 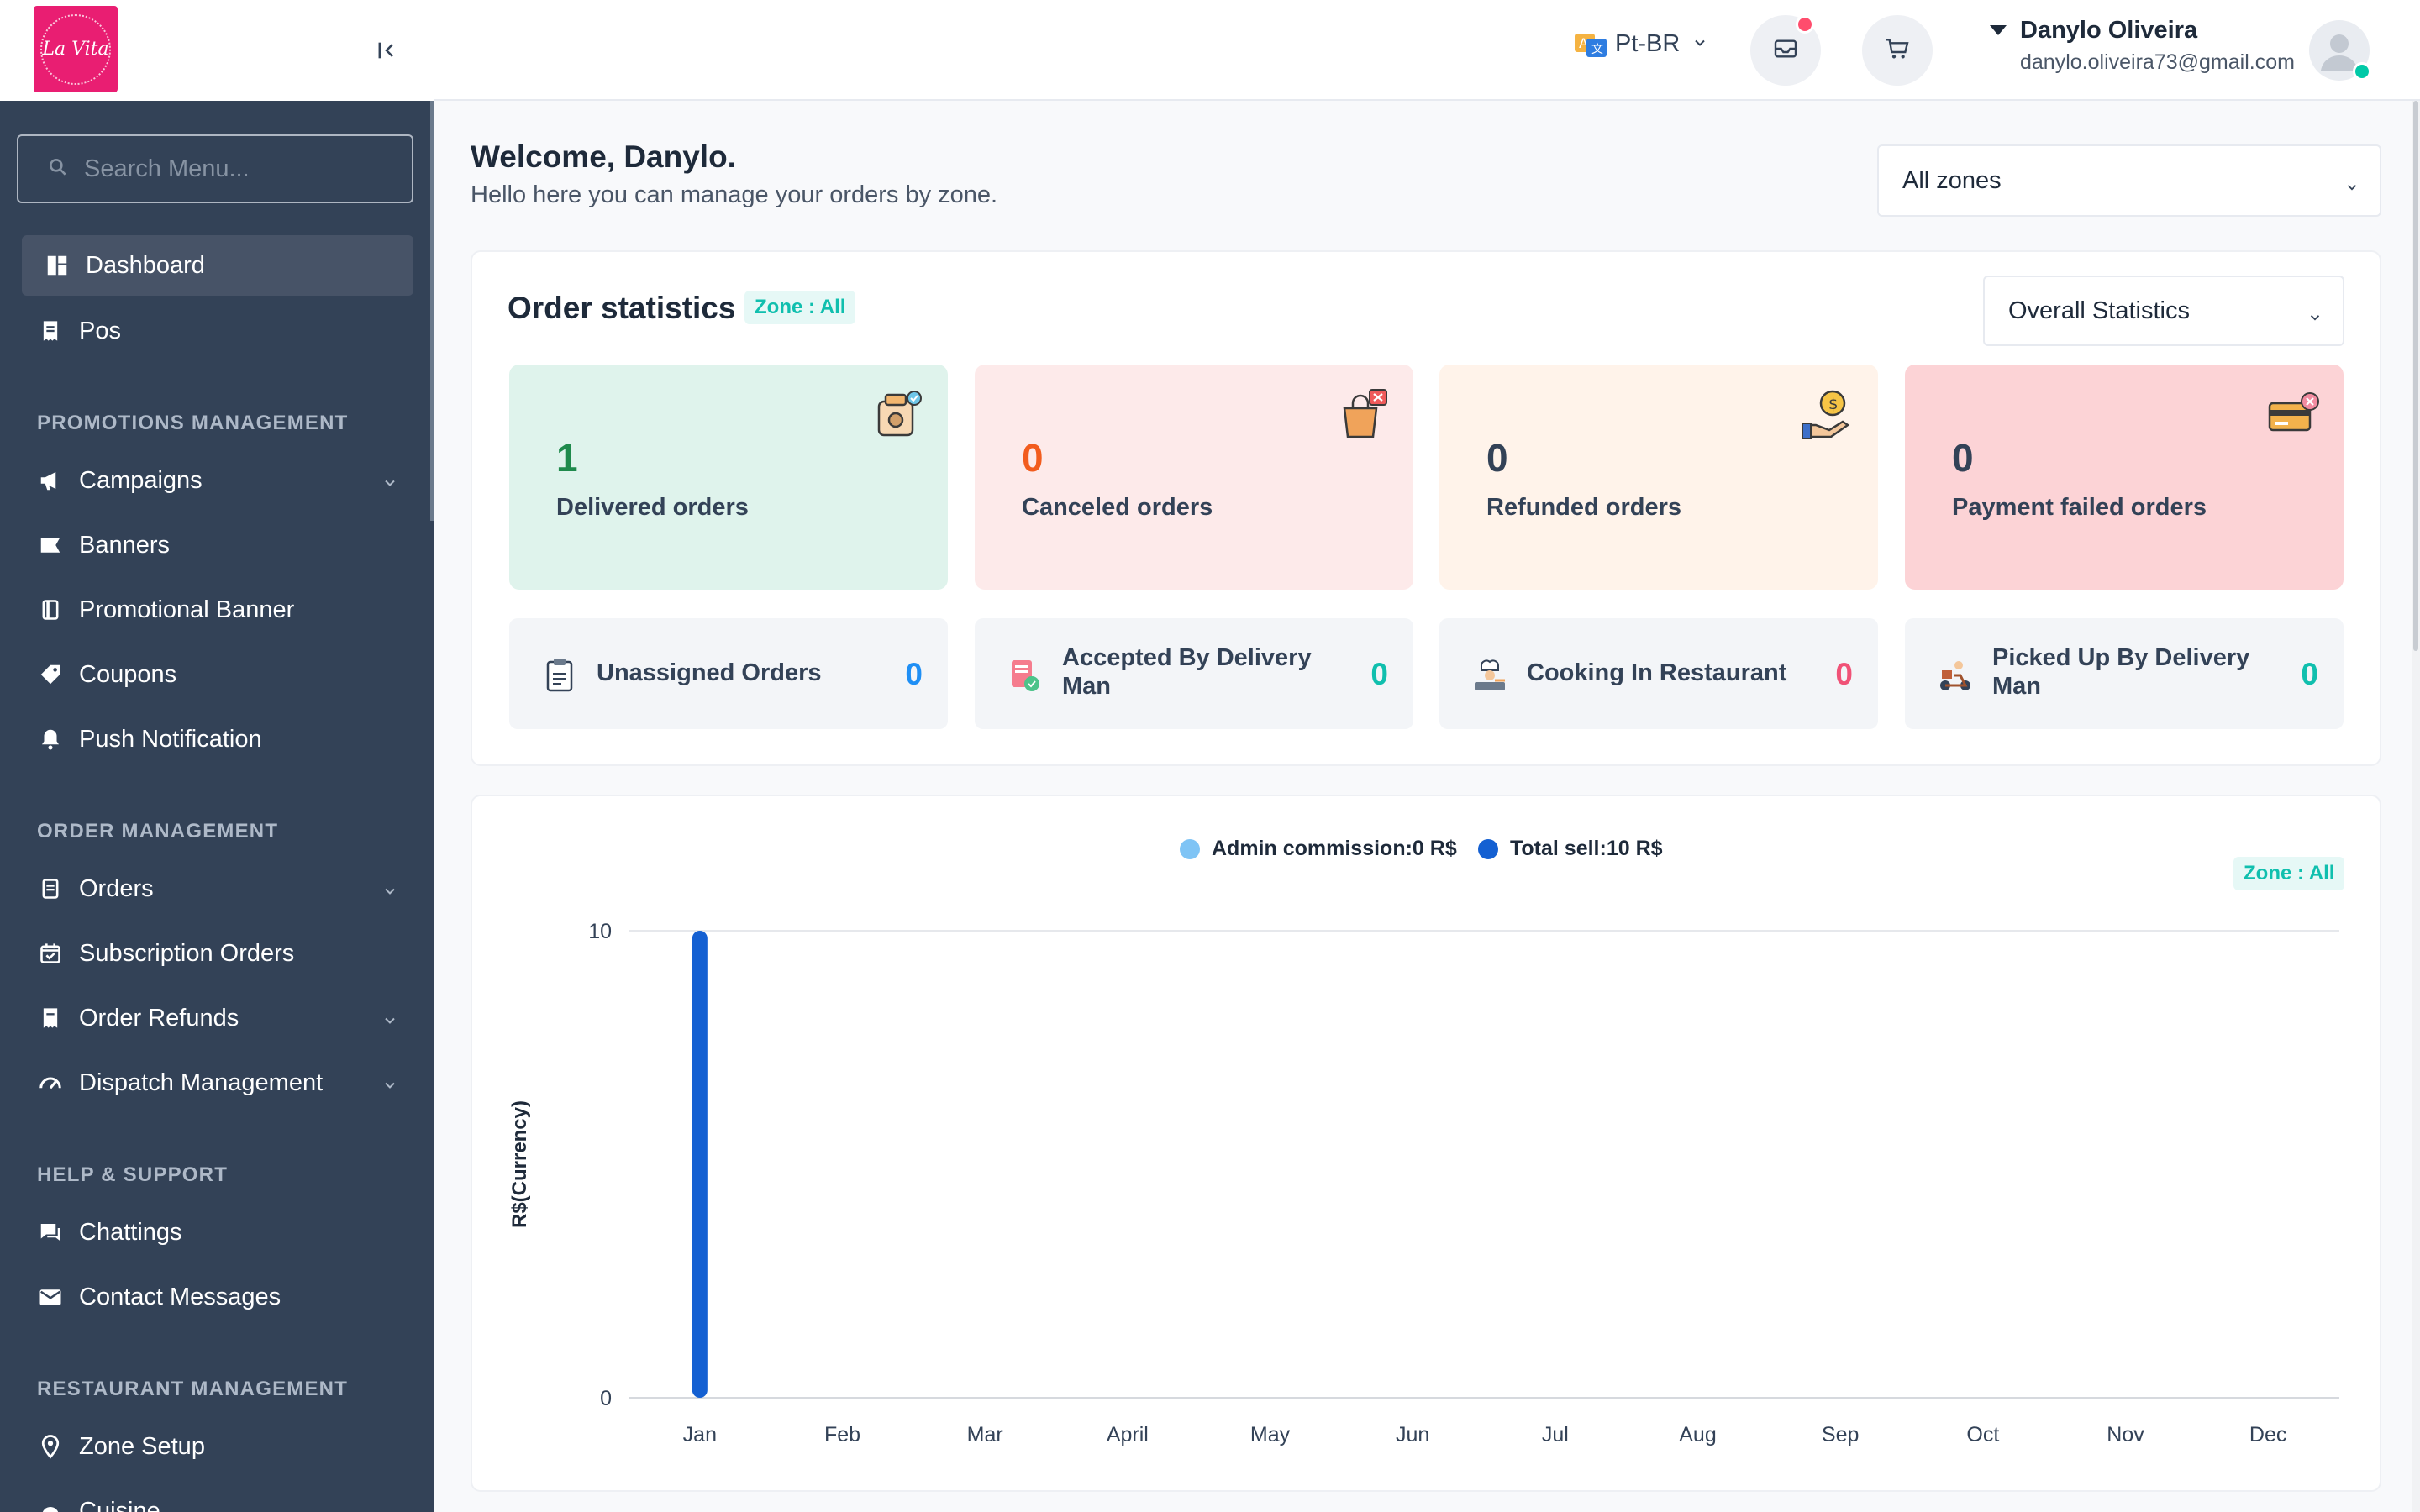 I want to click on legend-admin-commission: Admin commission:0 R$, so click(x=1318, y=849).